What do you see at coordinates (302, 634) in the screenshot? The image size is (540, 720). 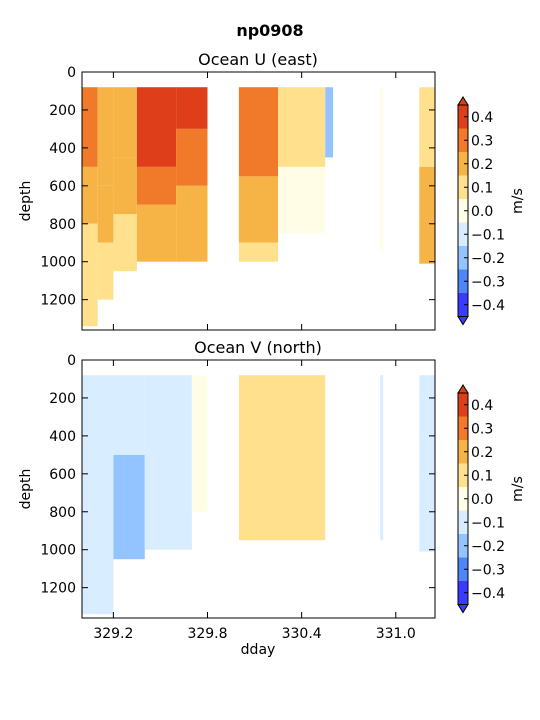 I see `panel-v-xtick-label: 330.4` at bounding box center [302, 634].